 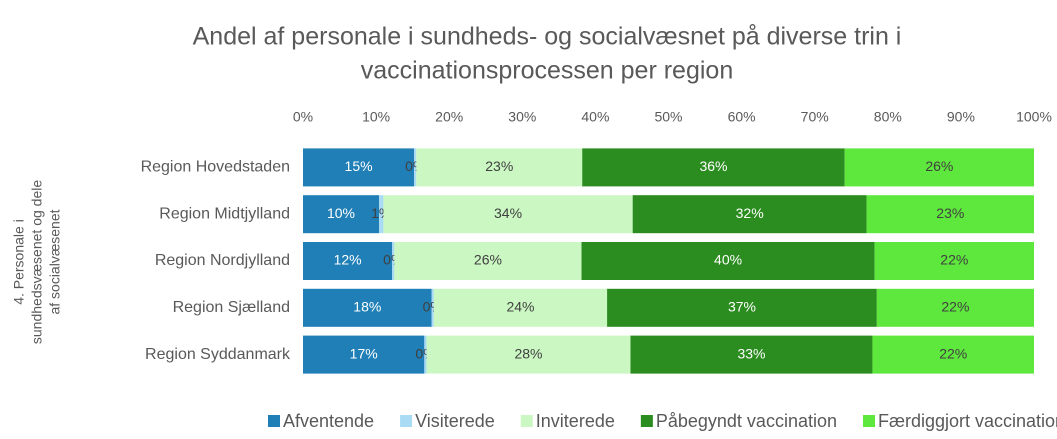 I want to click on value-label: 37%, so click(x=742, y=307).